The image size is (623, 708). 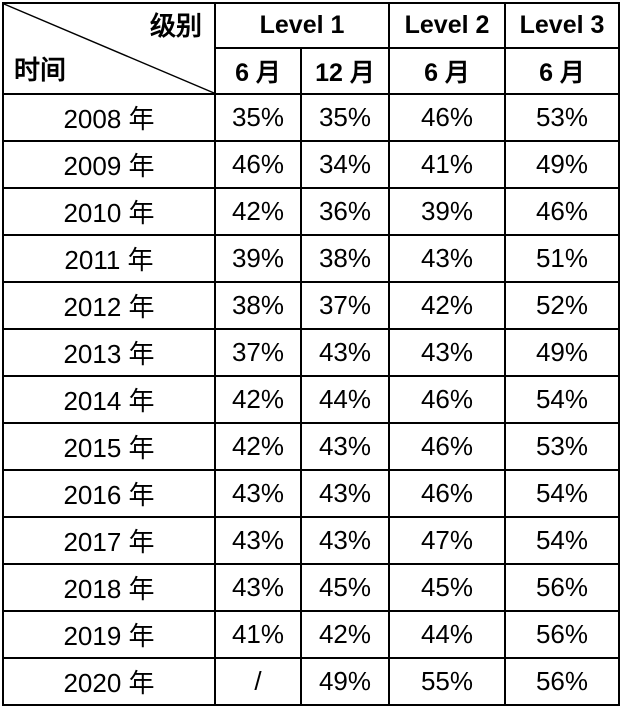 I want to click on year-cell: 2017 年, so click(x=109, y=540).